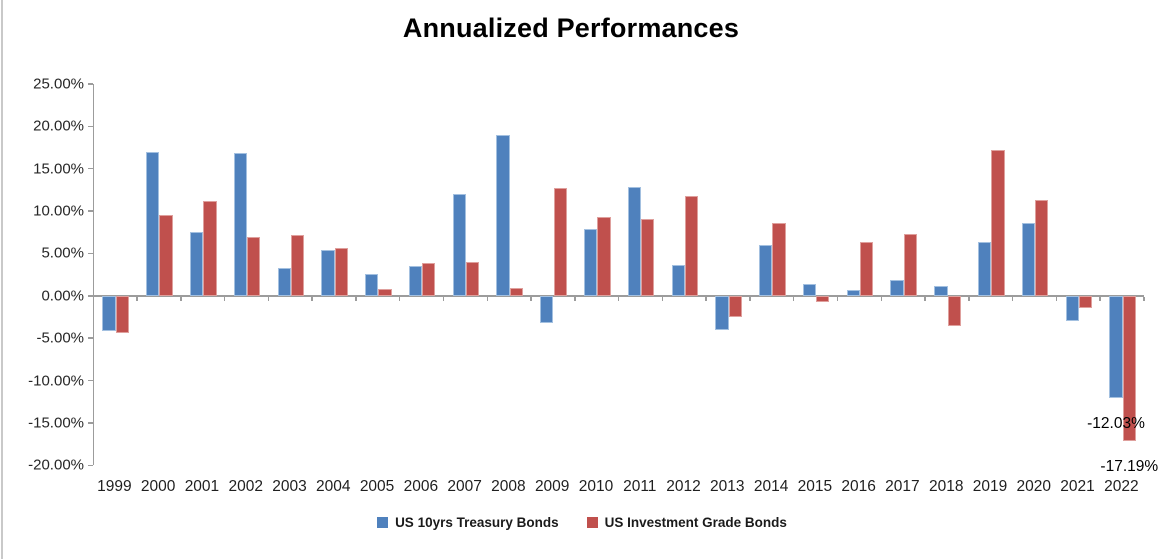 The height and width of the screenshot is (559, 1164). I want to click on bar-us-investment-grade-bonds-2012, so click(691, 245).